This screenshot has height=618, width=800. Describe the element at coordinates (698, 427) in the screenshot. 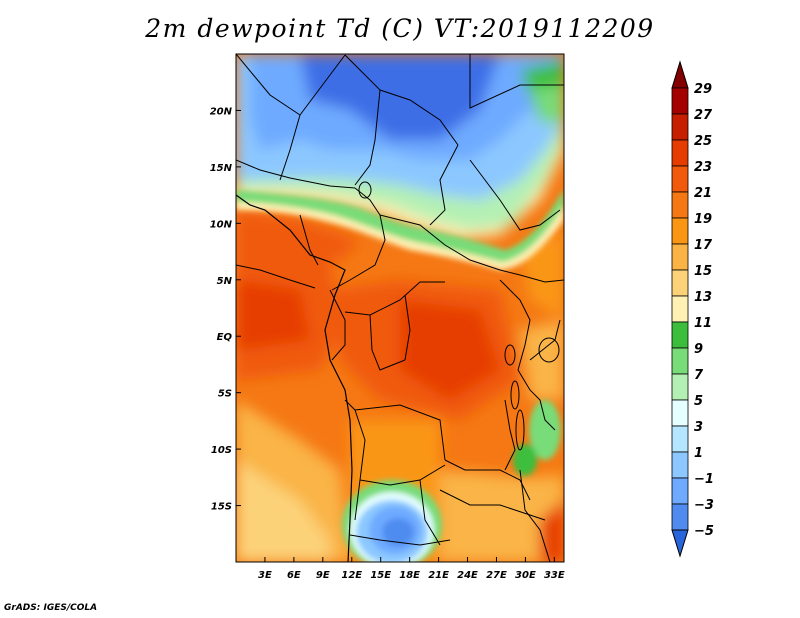

I see `colorbar-label: 3` at that location.